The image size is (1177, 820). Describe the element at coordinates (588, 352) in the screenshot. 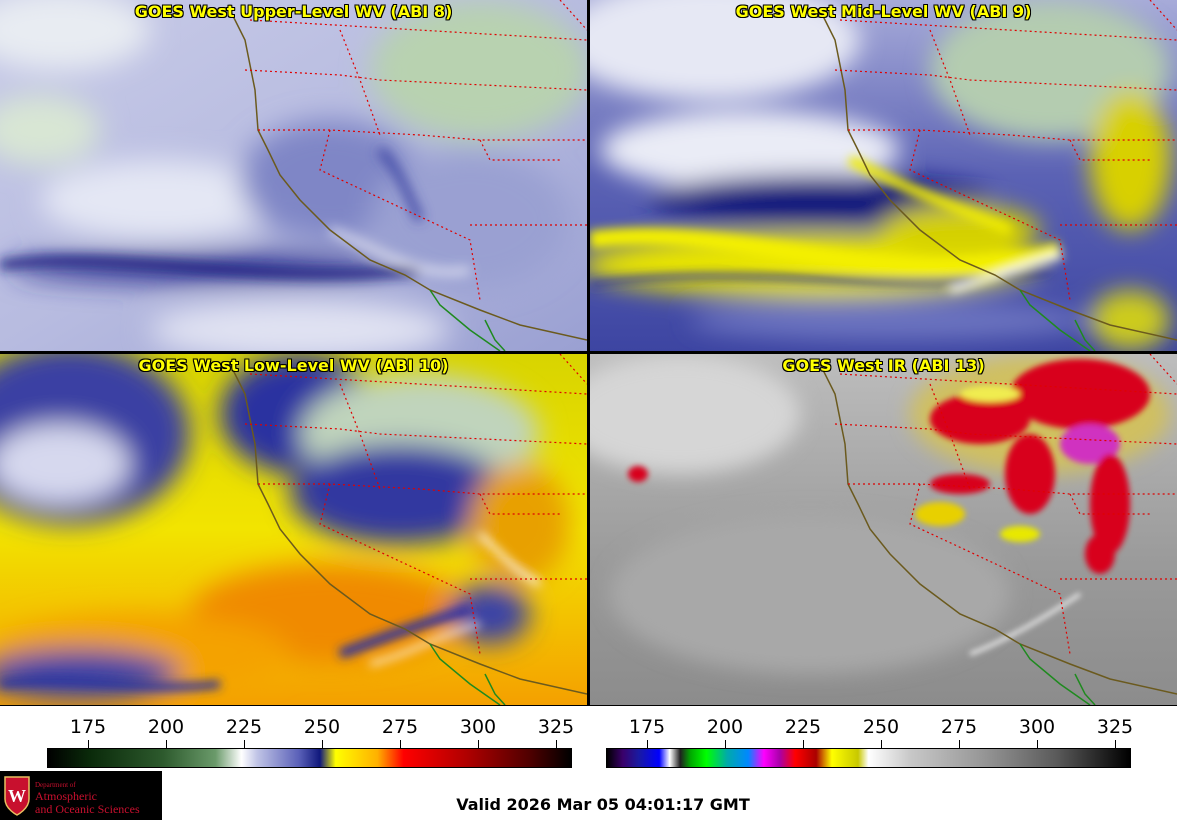

I see `panel-divider-horizontal` at that location.